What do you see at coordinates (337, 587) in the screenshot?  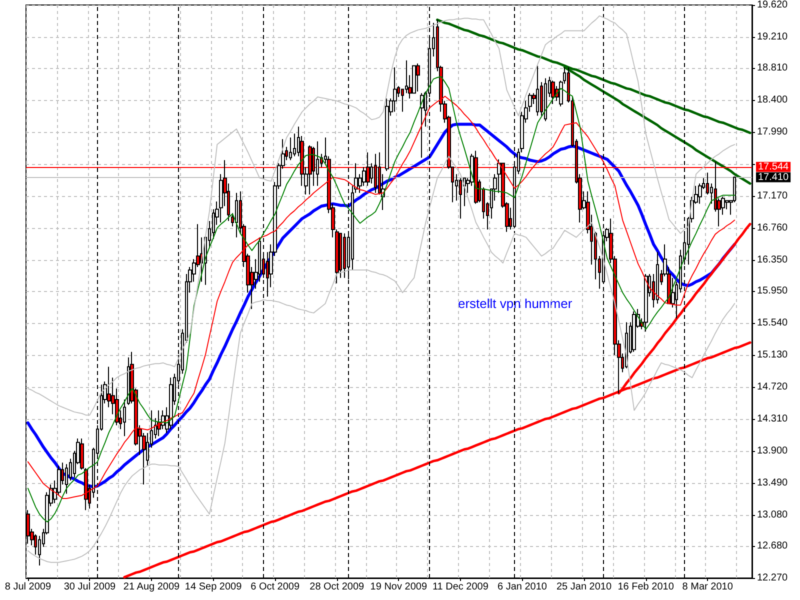 I see `x-tick-label: 28 Oct 2009` at bounding box center [337, 587].